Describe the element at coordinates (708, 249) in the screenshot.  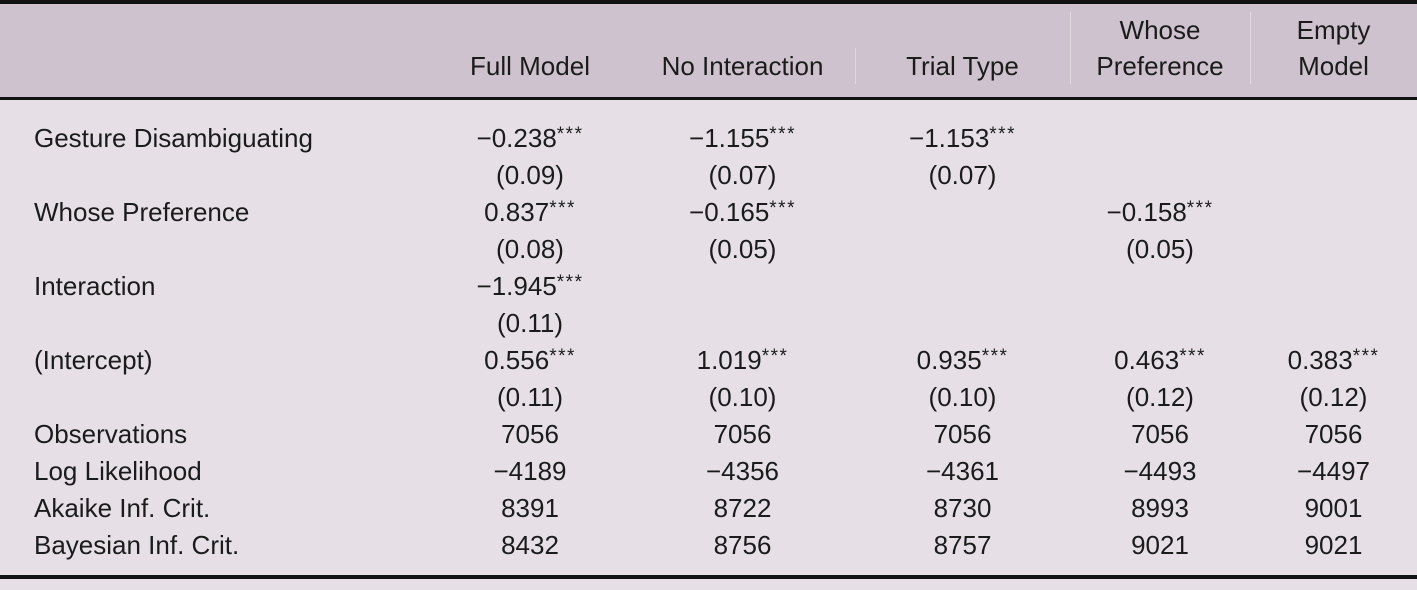
I see `coefficient-row-errors: (0.08) (0.05) (0.05)` at that location.